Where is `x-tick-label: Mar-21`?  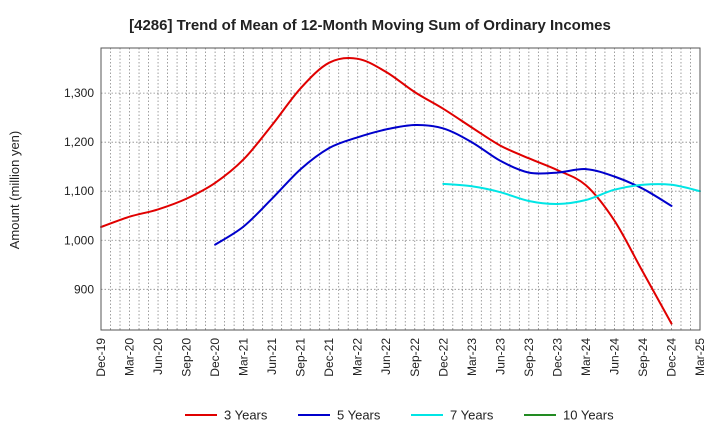 x-tick-label: Mar-21 is located at coordinates (244, 357).